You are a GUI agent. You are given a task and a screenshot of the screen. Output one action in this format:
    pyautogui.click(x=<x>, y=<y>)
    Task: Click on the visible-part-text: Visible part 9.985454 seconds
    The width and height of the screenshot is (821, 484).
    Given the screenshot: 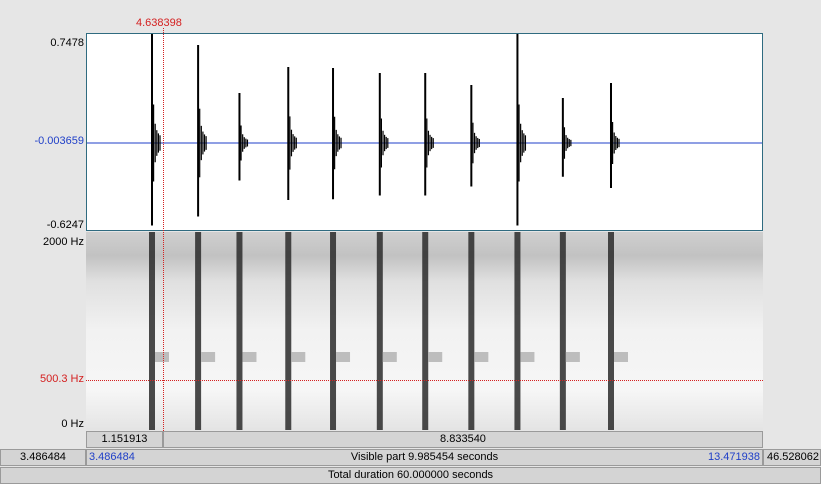 What is the action you would take?
    pyautogui.click(x=424, y=457)
    